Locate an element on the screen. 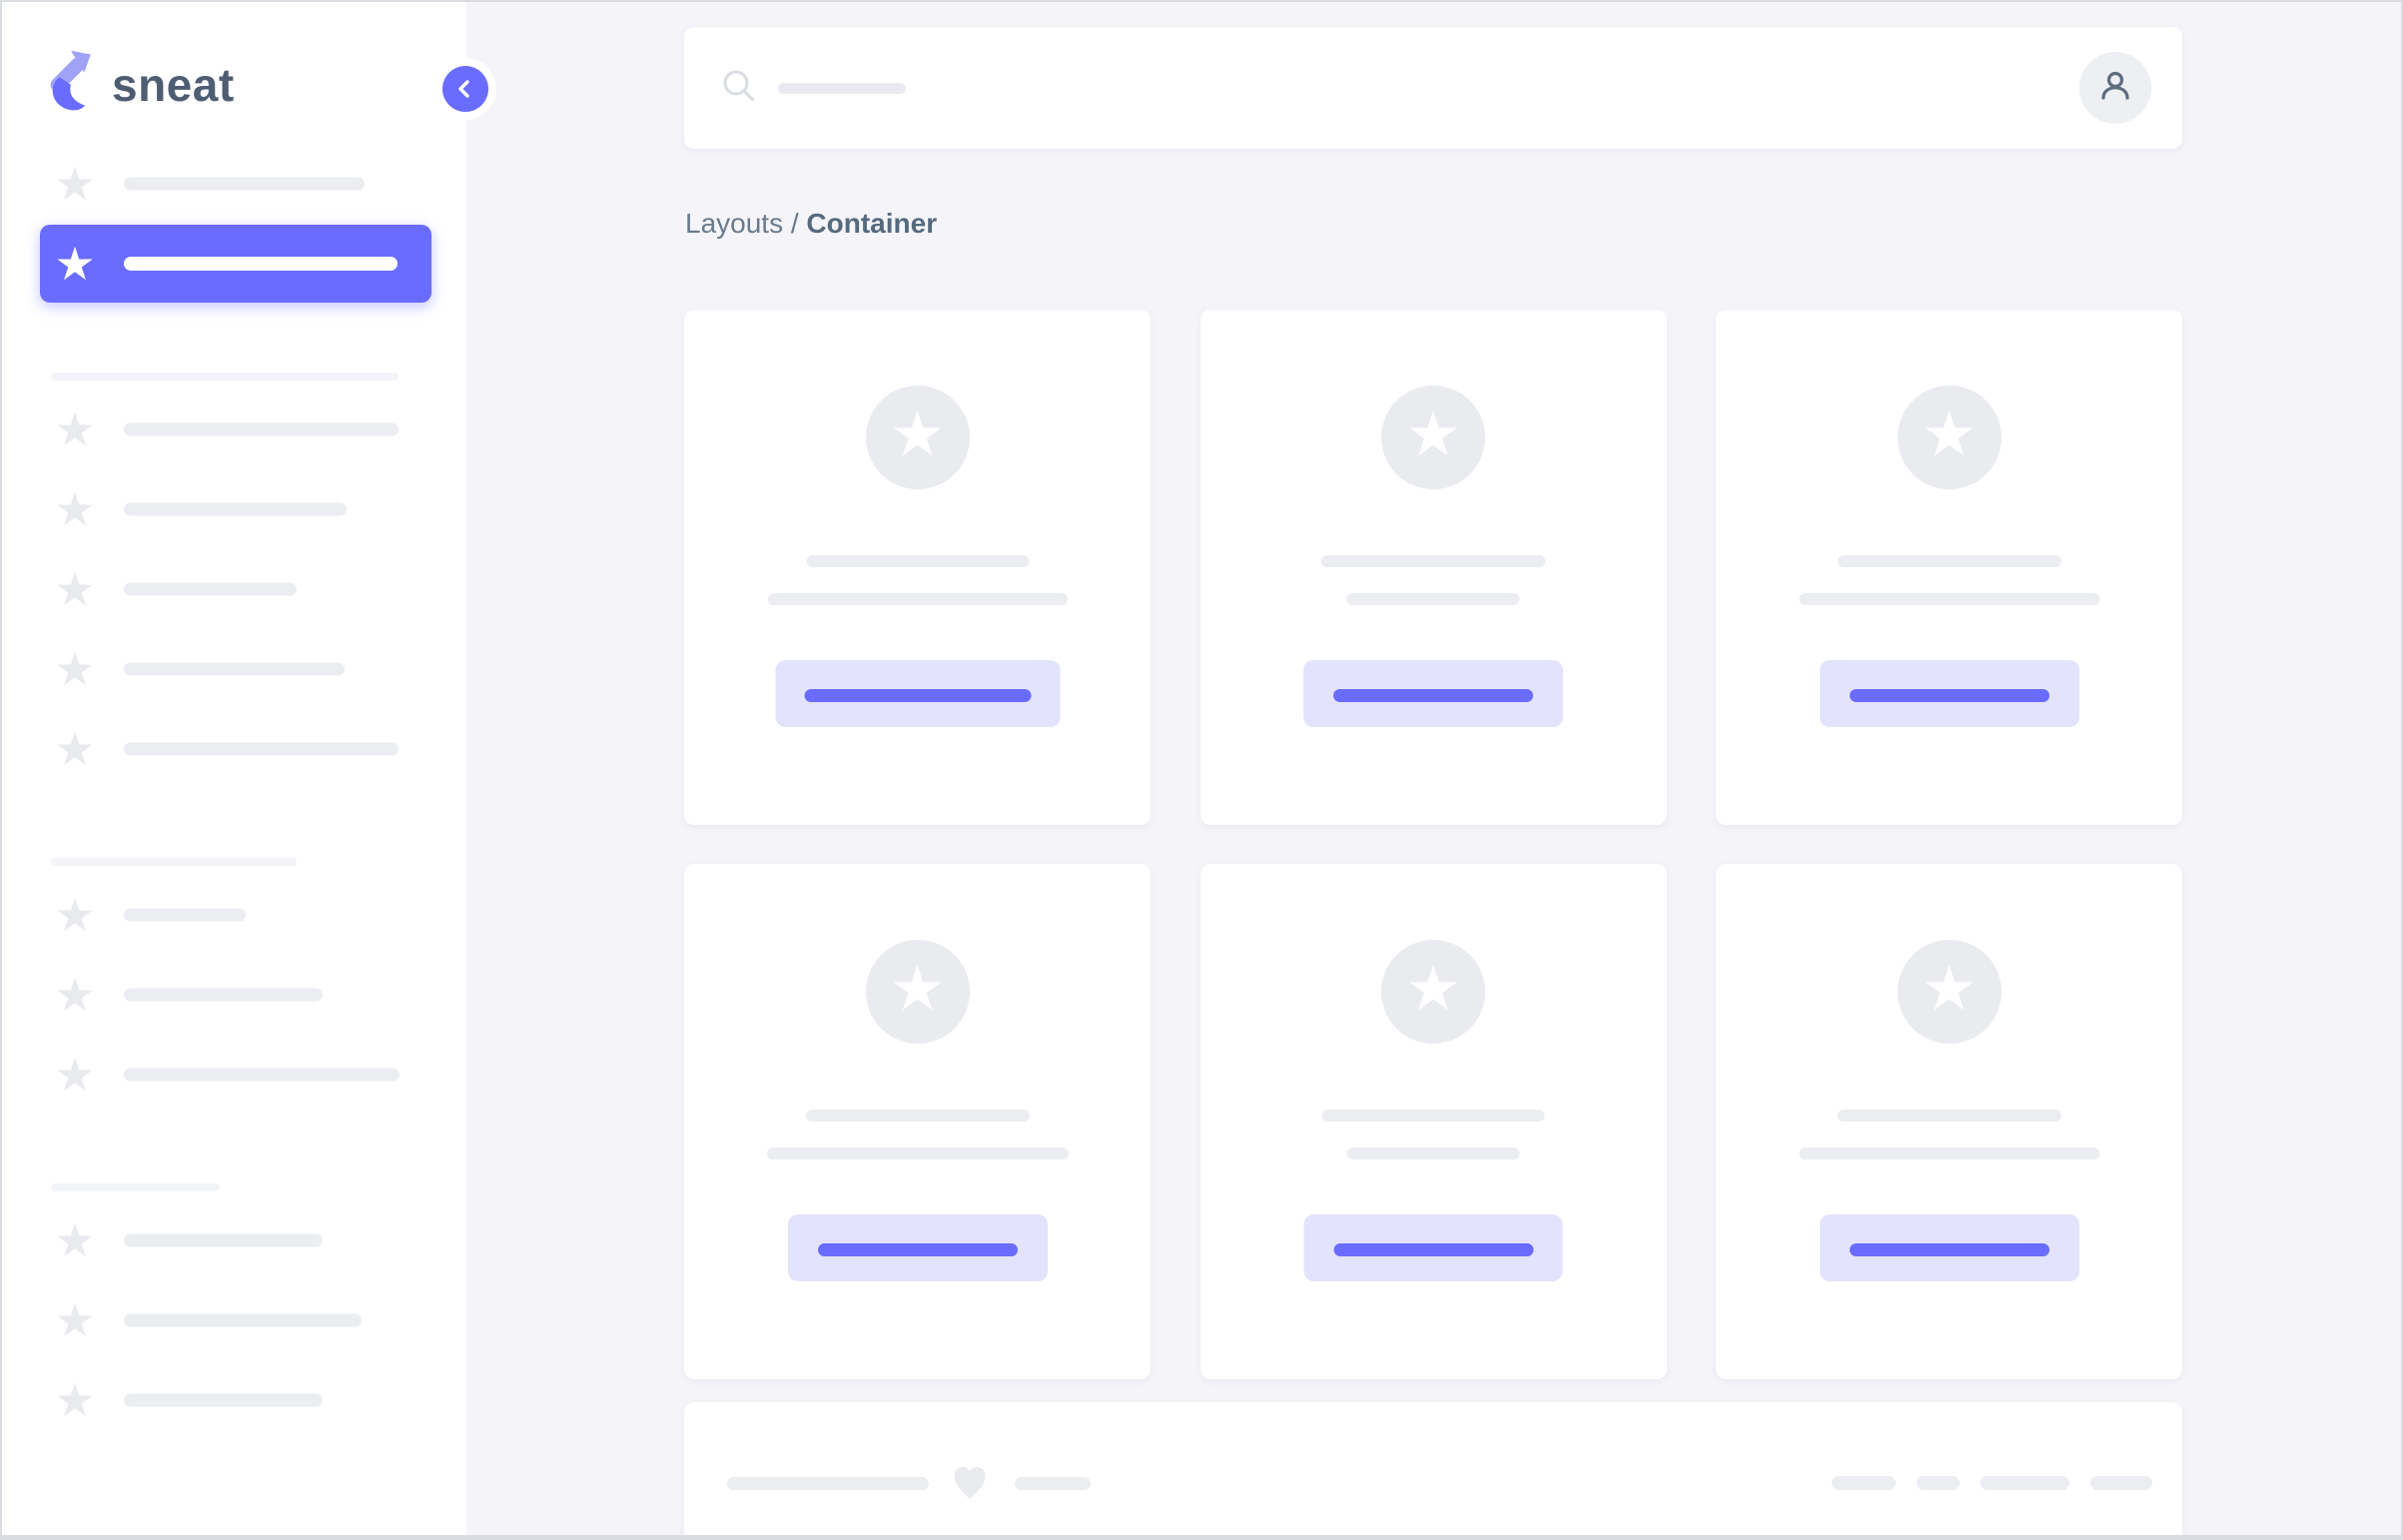 This screenshot has width=2403, height=1540. sidebar-collapse-button is located at coordinates (465, 89).